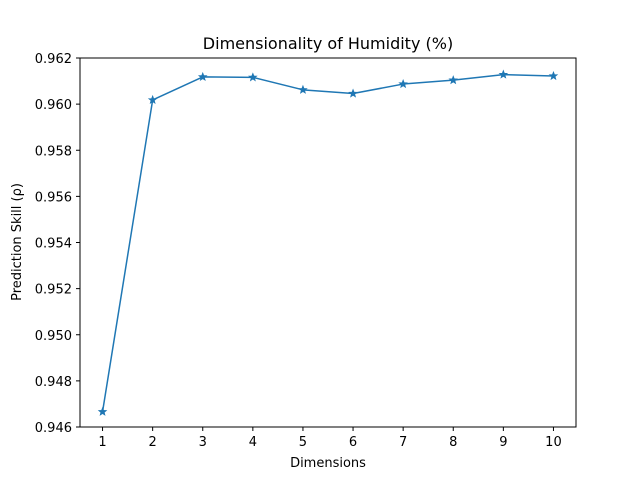  Describe the element at coordinates (53, 382) in the screenshot. I see `y-tick-label: 0.948` at that location.